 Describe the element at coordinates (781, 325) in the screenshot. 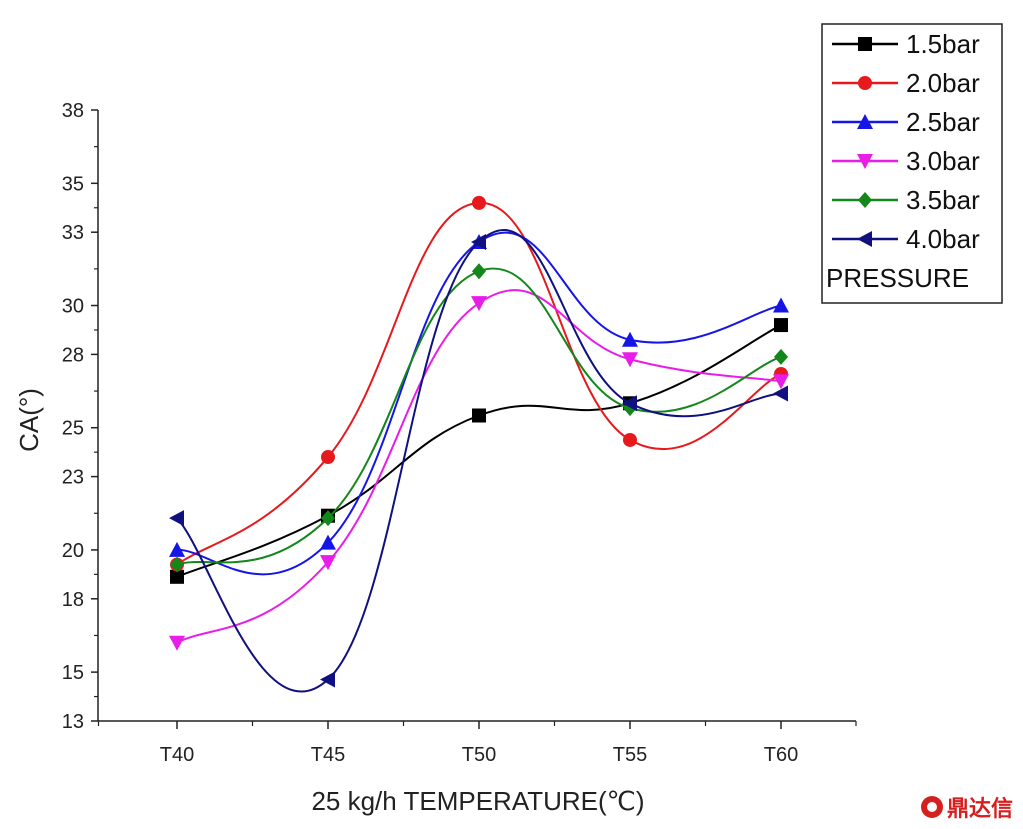

I see `data-point-1.5bar-T60` at that location.